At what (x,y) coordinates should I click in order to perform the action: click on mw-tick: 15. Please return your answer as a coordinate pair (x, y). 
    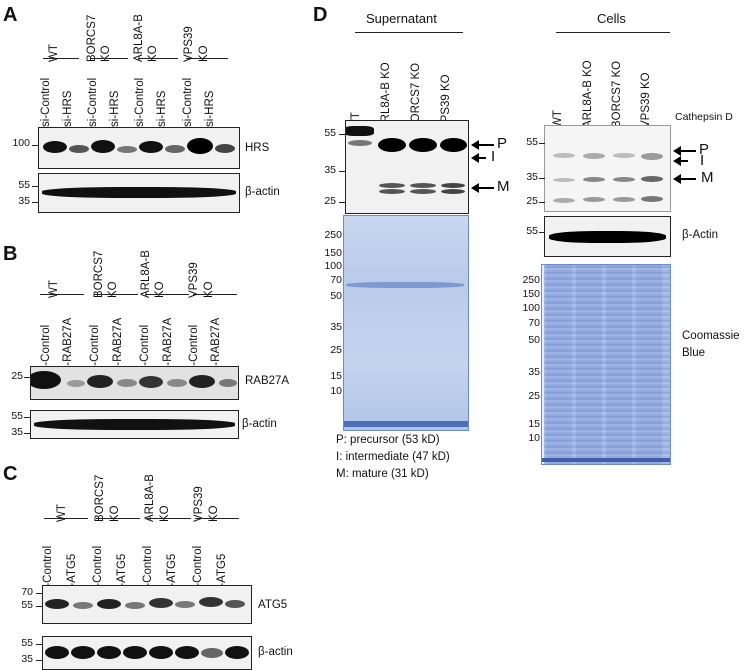
    Looking at the image, I should click on (336, 376).